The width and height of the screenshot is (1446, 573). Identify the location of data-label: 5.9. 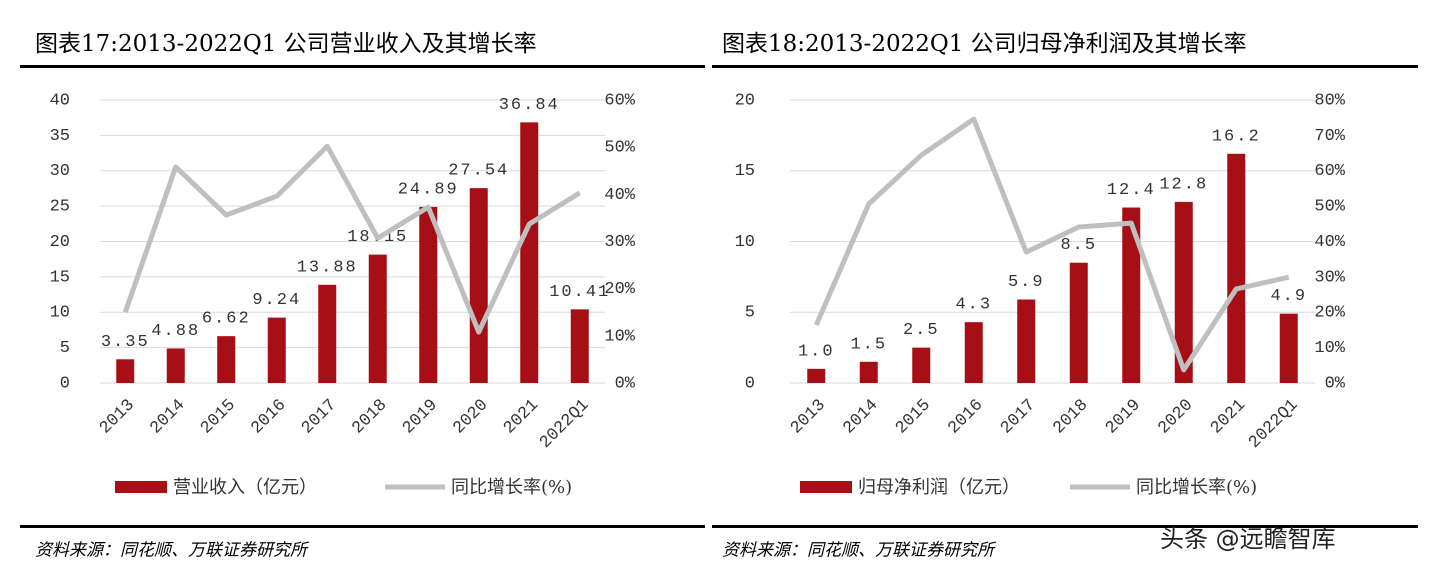
(1026, 282).